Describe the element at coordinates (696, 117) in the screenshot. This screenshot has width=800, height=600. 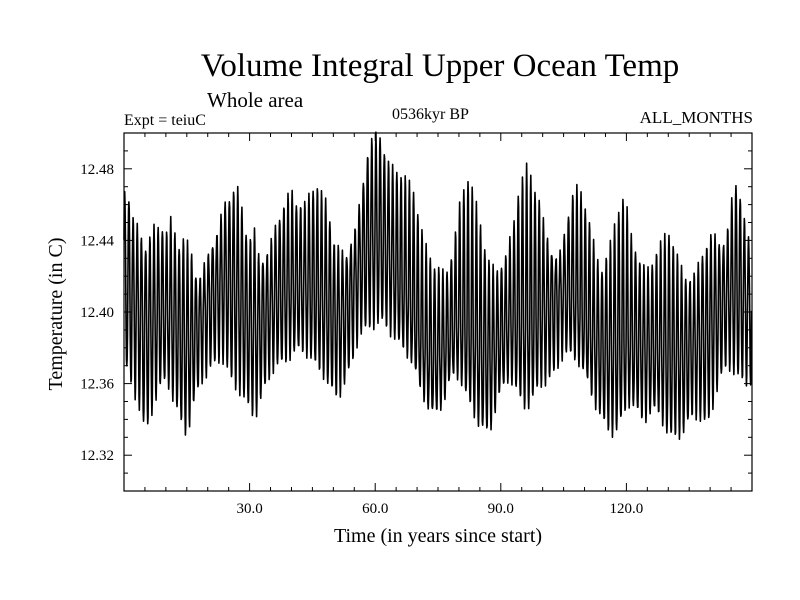
I see `months-label: ALL_MONTHS` at that location.